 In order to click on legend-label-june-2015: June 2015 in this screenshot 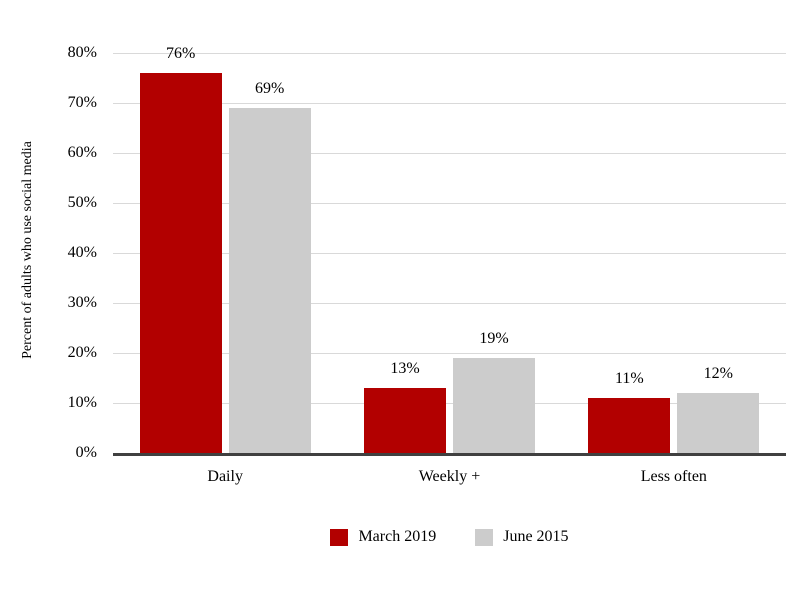, I will do `click(536, 536)`.